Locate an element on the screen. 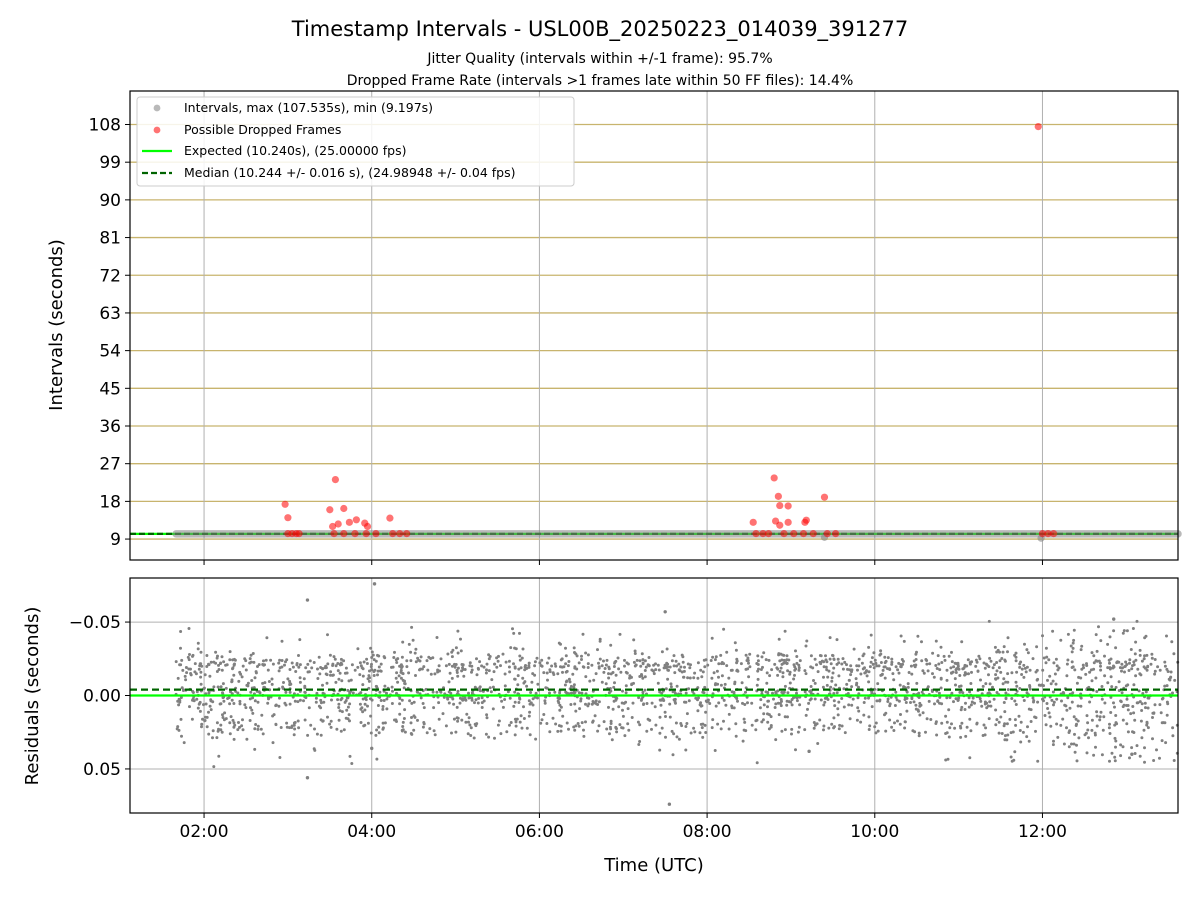 The height and width of the screenshot is (900, 1200). intervals-y-tick-label: 27 is located at coordinates (110, 465).